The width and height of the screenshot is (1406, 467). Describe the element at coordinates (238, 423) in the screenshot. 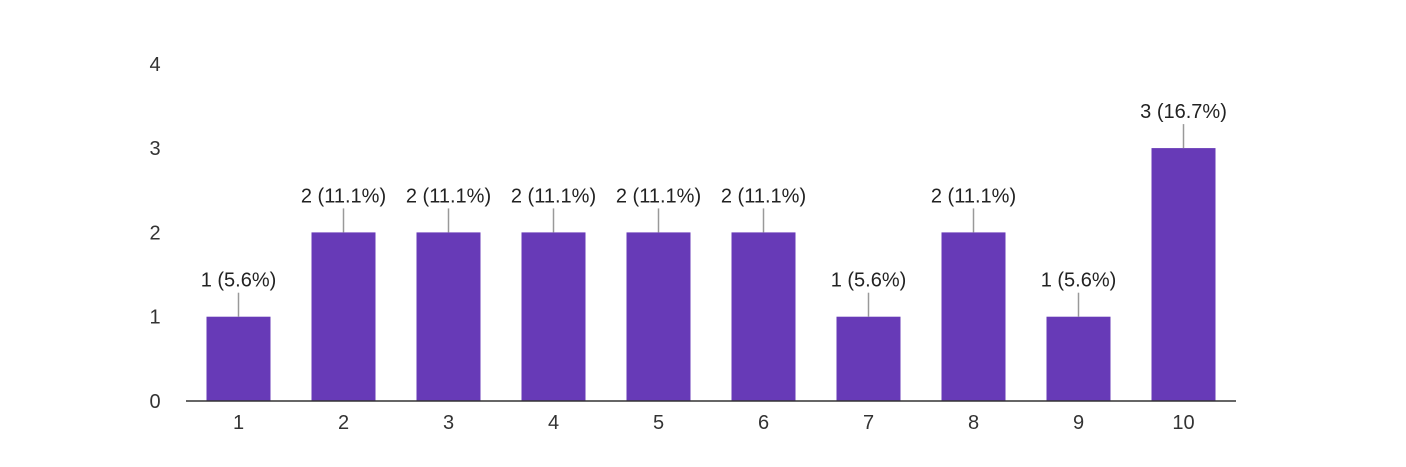

I see `x-tick-label: 1` at that location.